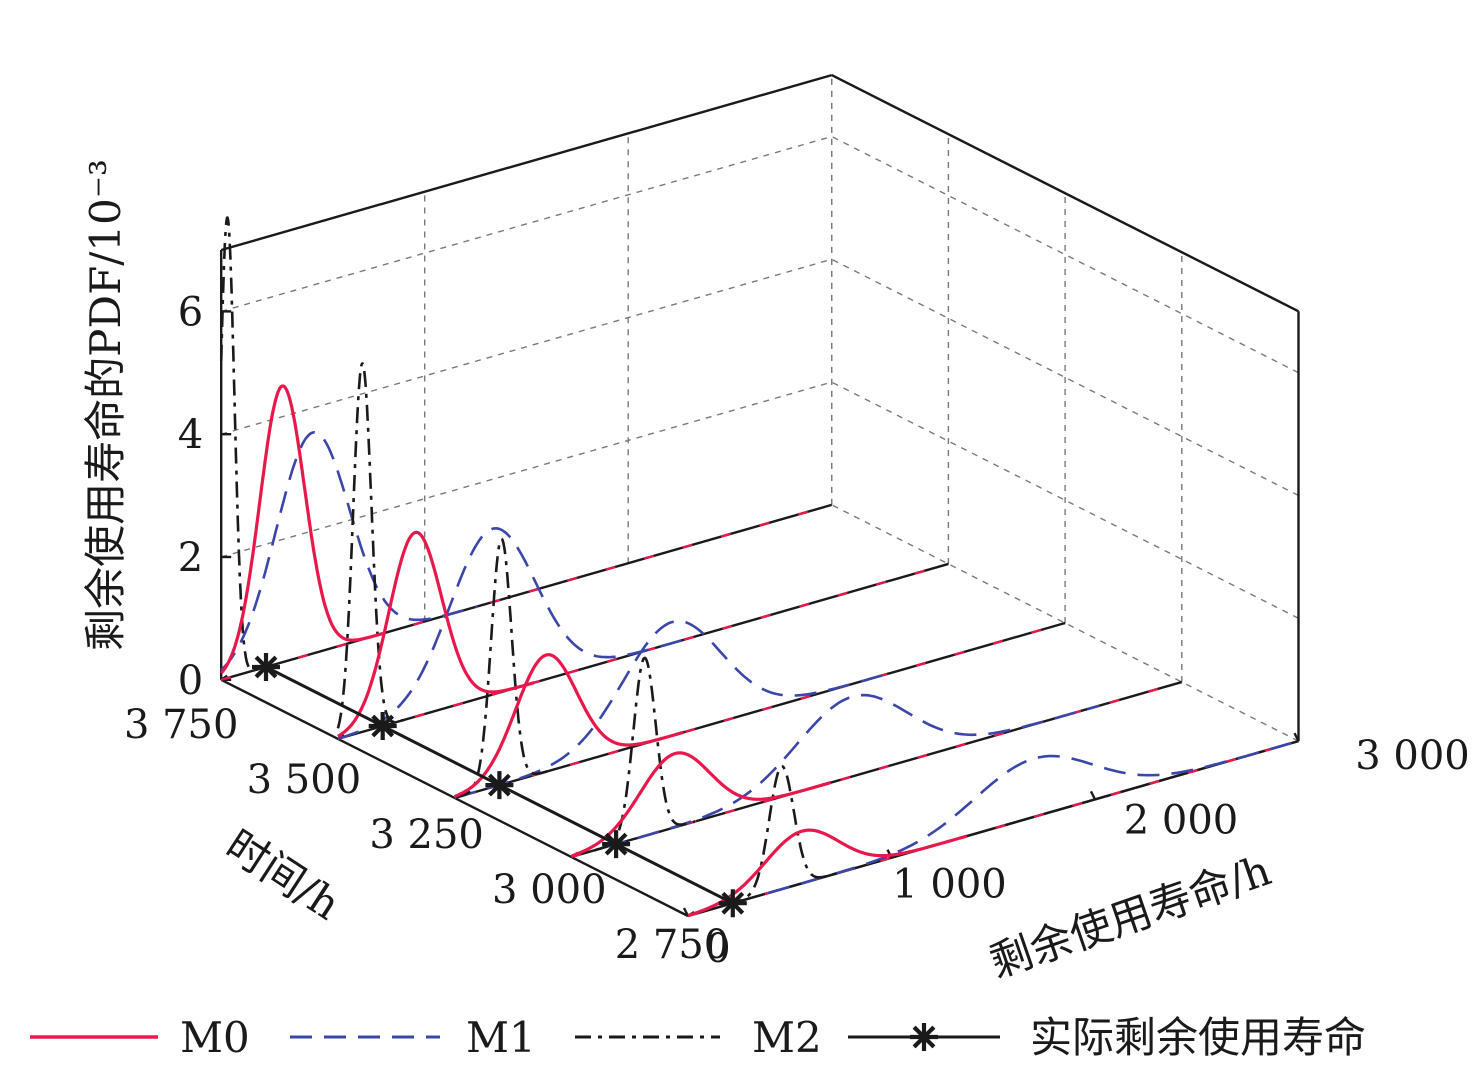 The image size is (1476, 1077). I want to click on x-tick-label: 1 000, so click(949, 885).